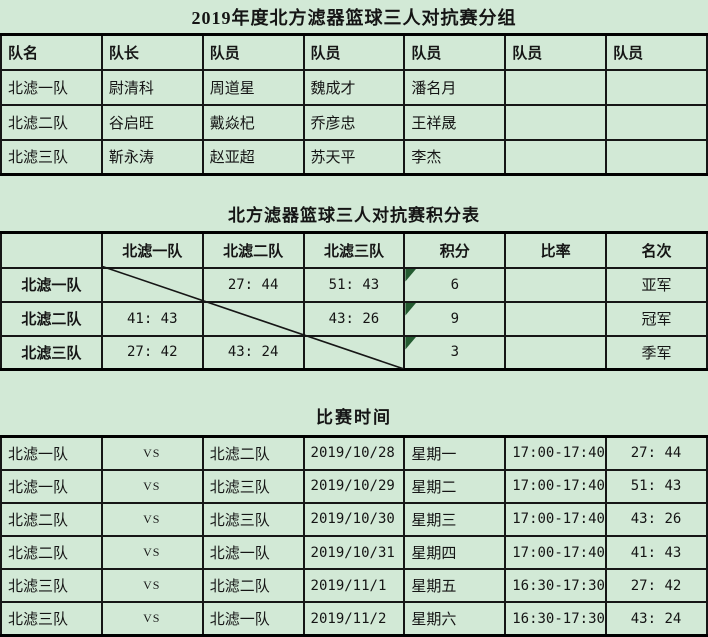 The height and width of the screenshot is (637, 708). What do you see at coordinates (152, 318) in the screenshot?
I see `scoreboard-cell: 41: 43` at bounding box center [152, 318].